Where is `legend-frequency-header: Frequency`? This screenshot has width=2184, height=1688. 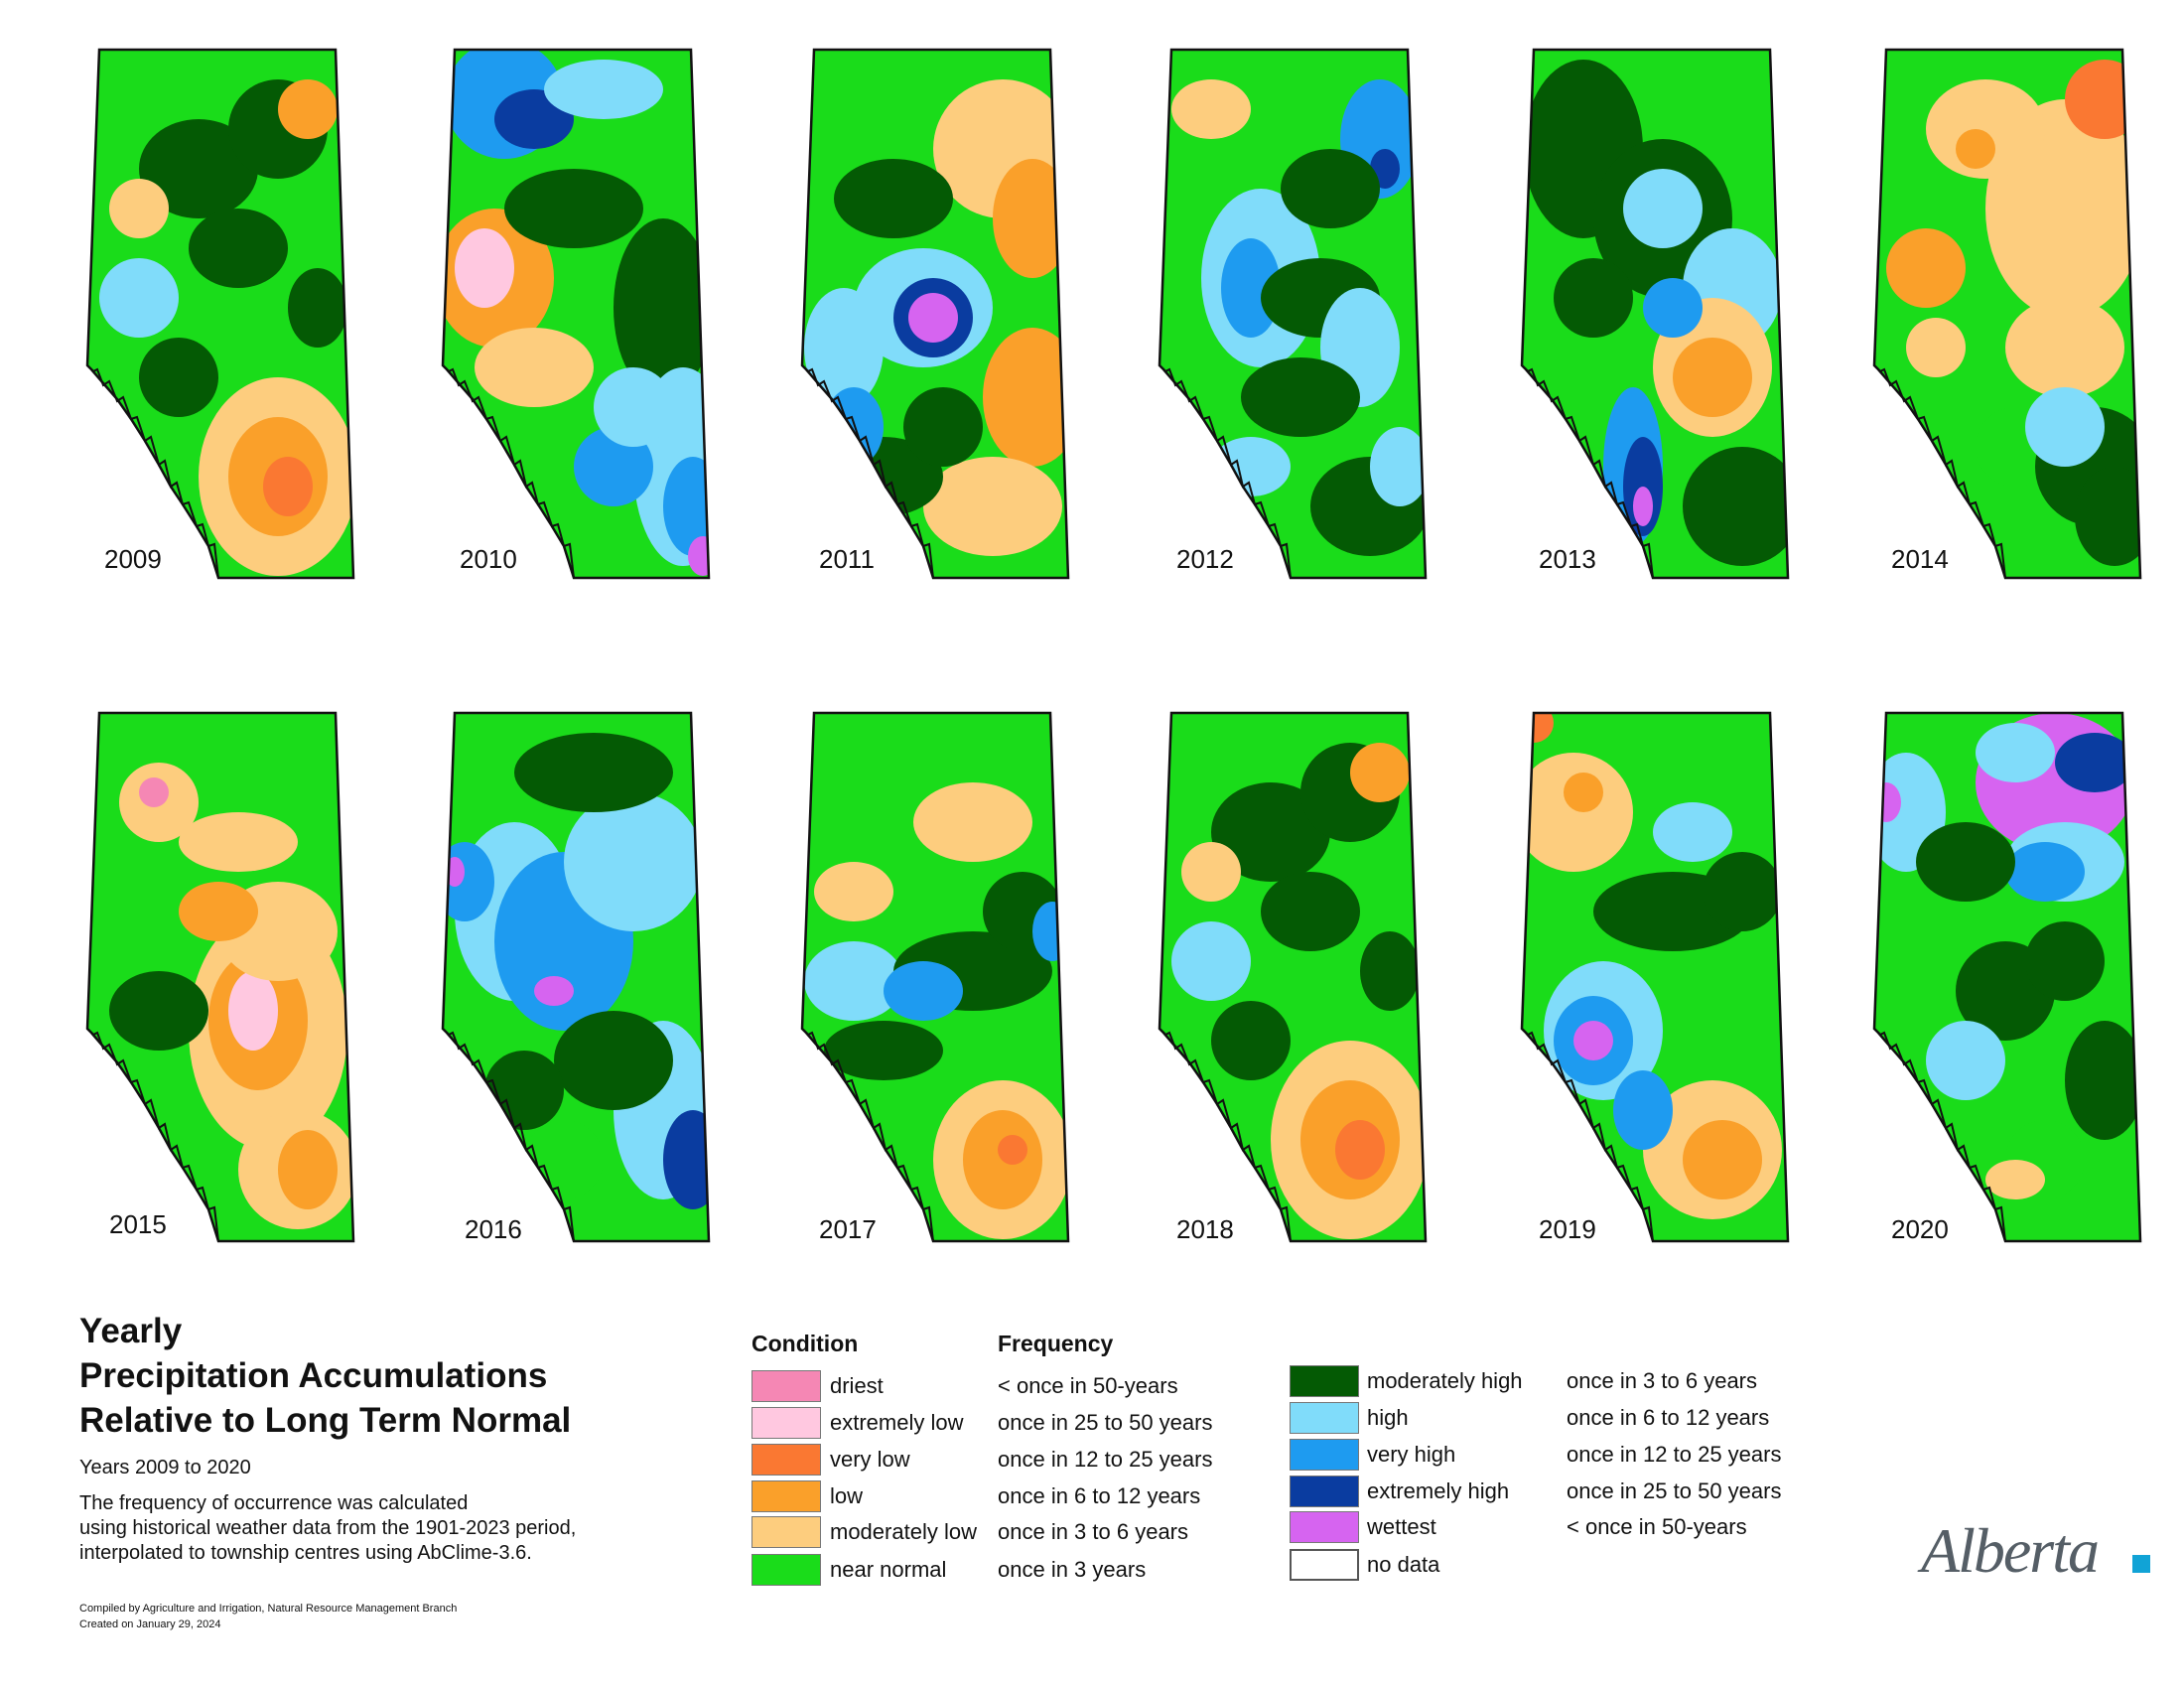
legend-frequency-header: Frequency is located at coordinates (1056, 1343).